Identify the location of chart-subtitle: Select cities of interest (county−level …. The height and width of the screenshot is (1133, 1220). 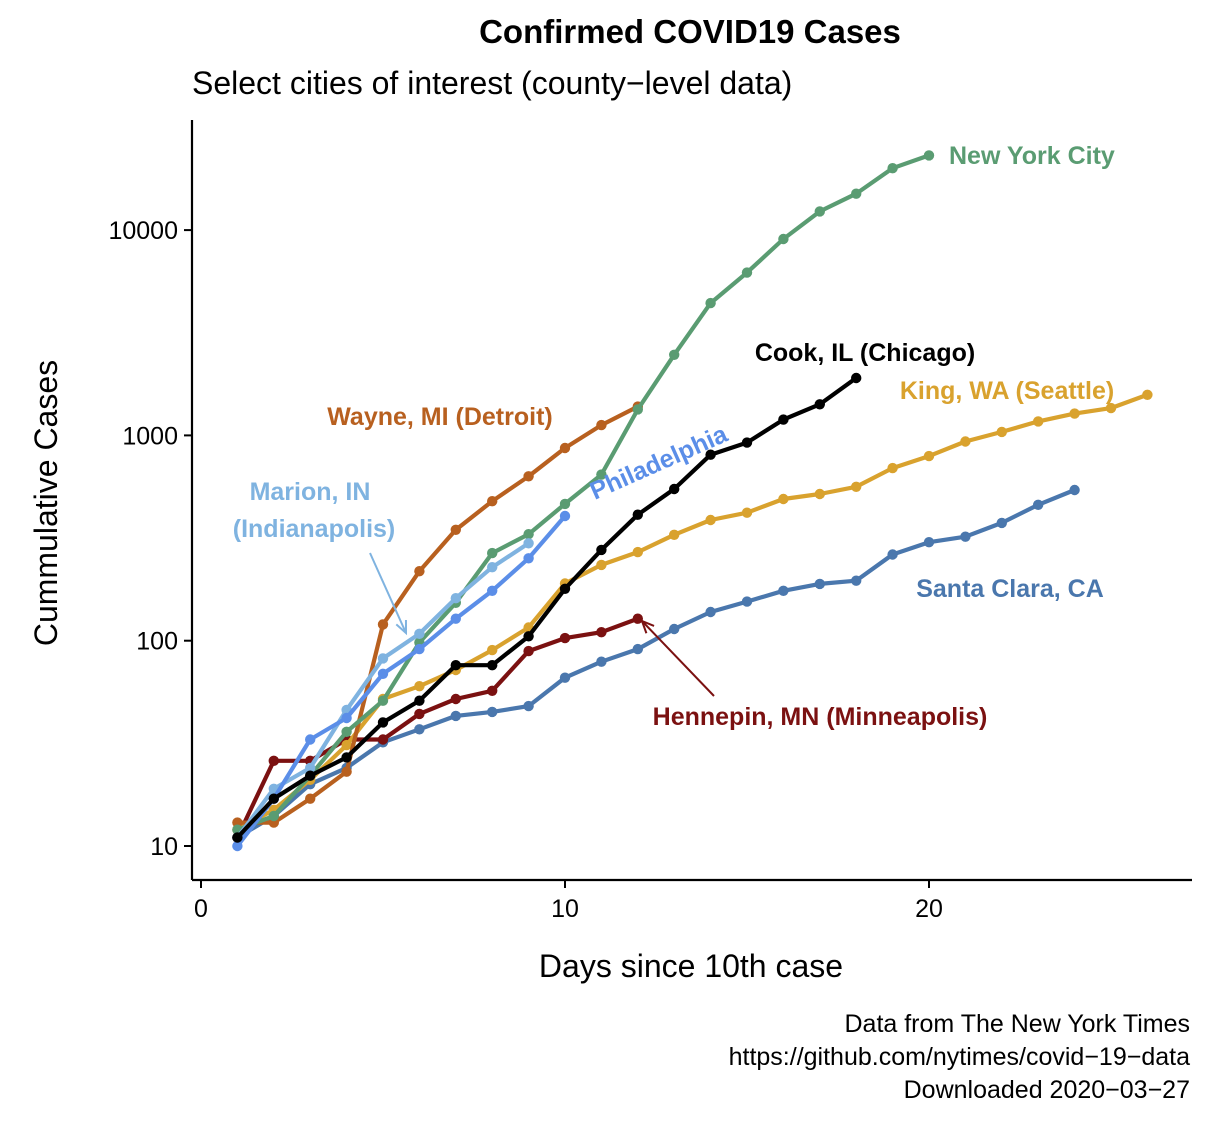
(492, 83).